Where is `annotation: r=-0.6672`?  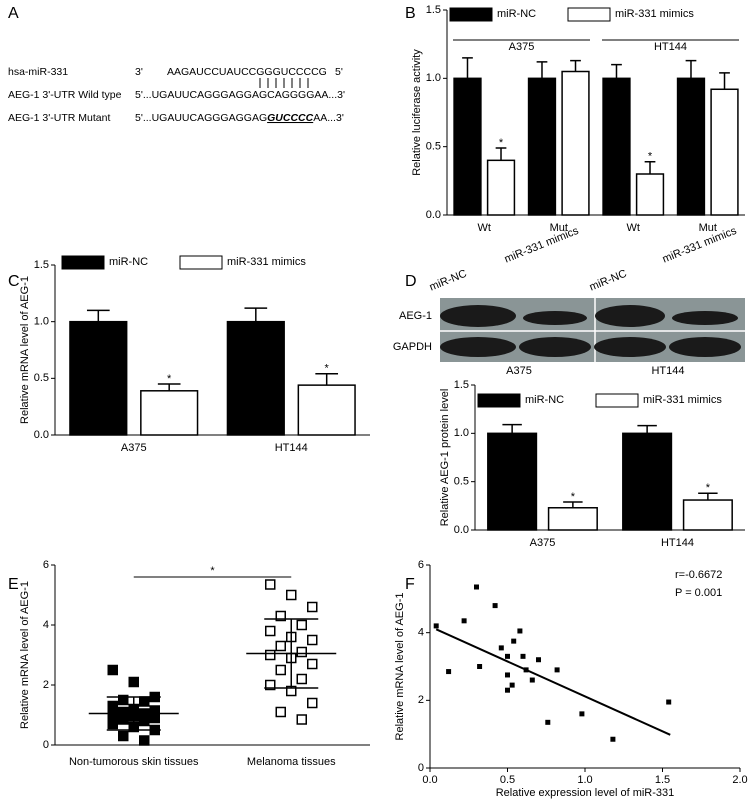 annotation: r=-0.6672 is located at coordinates (698, 575).